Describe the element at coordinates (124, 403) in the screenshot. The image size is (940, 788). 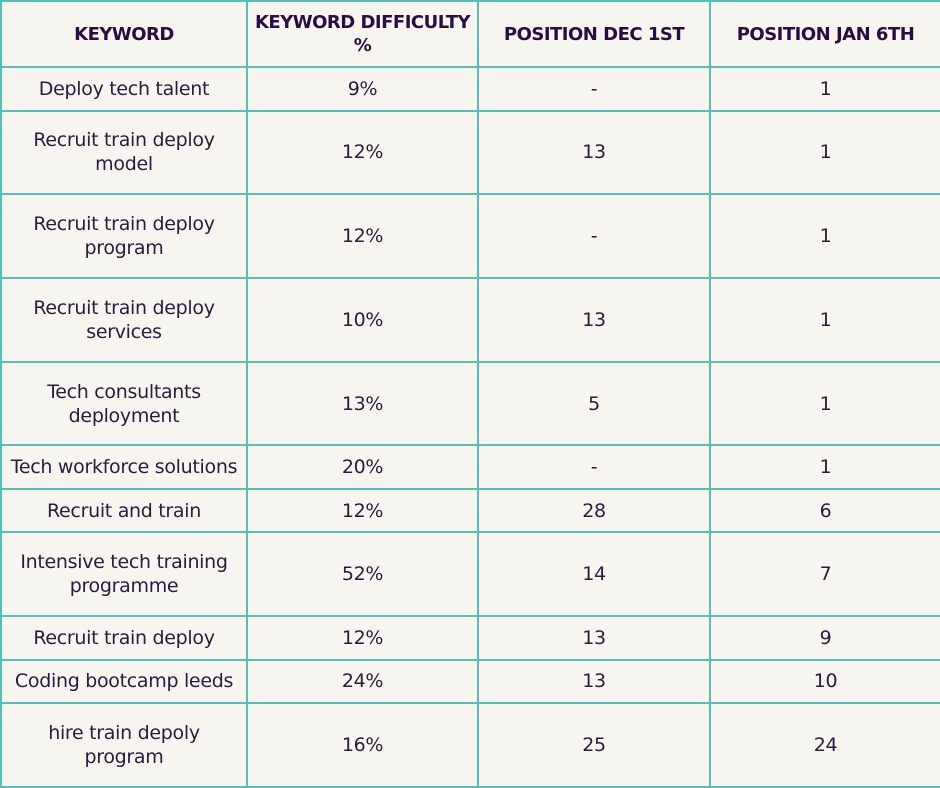
I see `keyword-cell: Tech consultants deployment` at that location.